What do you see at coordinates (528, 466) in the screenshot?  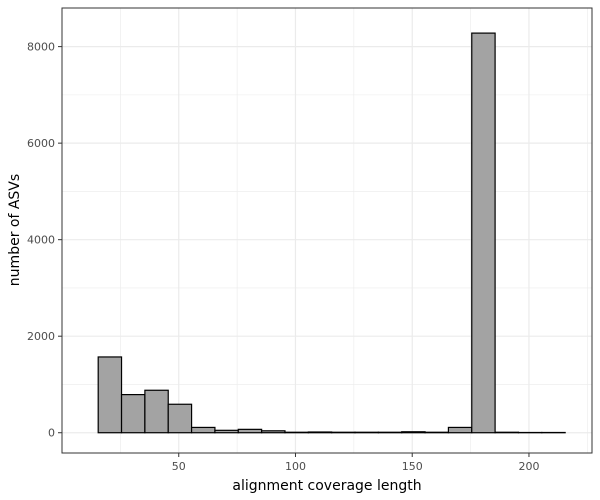 I see `x-tick-label: 200` at bounding box center [528, 466].